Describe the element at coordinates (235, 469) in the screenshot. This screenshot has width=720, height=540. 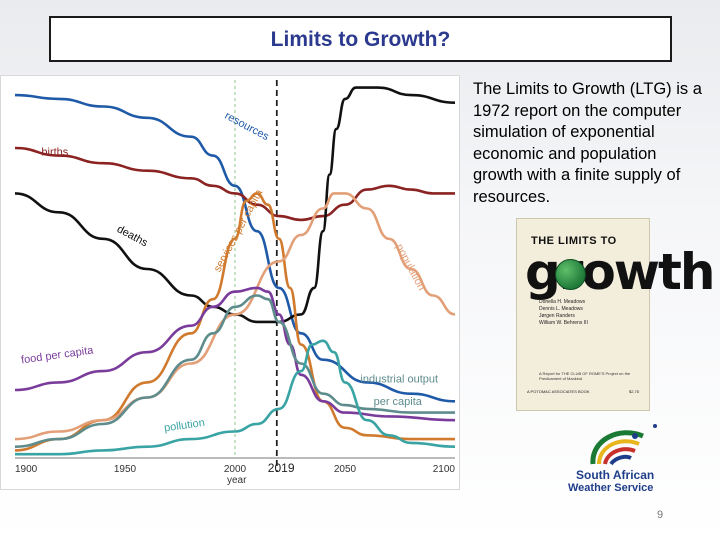
I see `x-tick-label: 2000` at that location.